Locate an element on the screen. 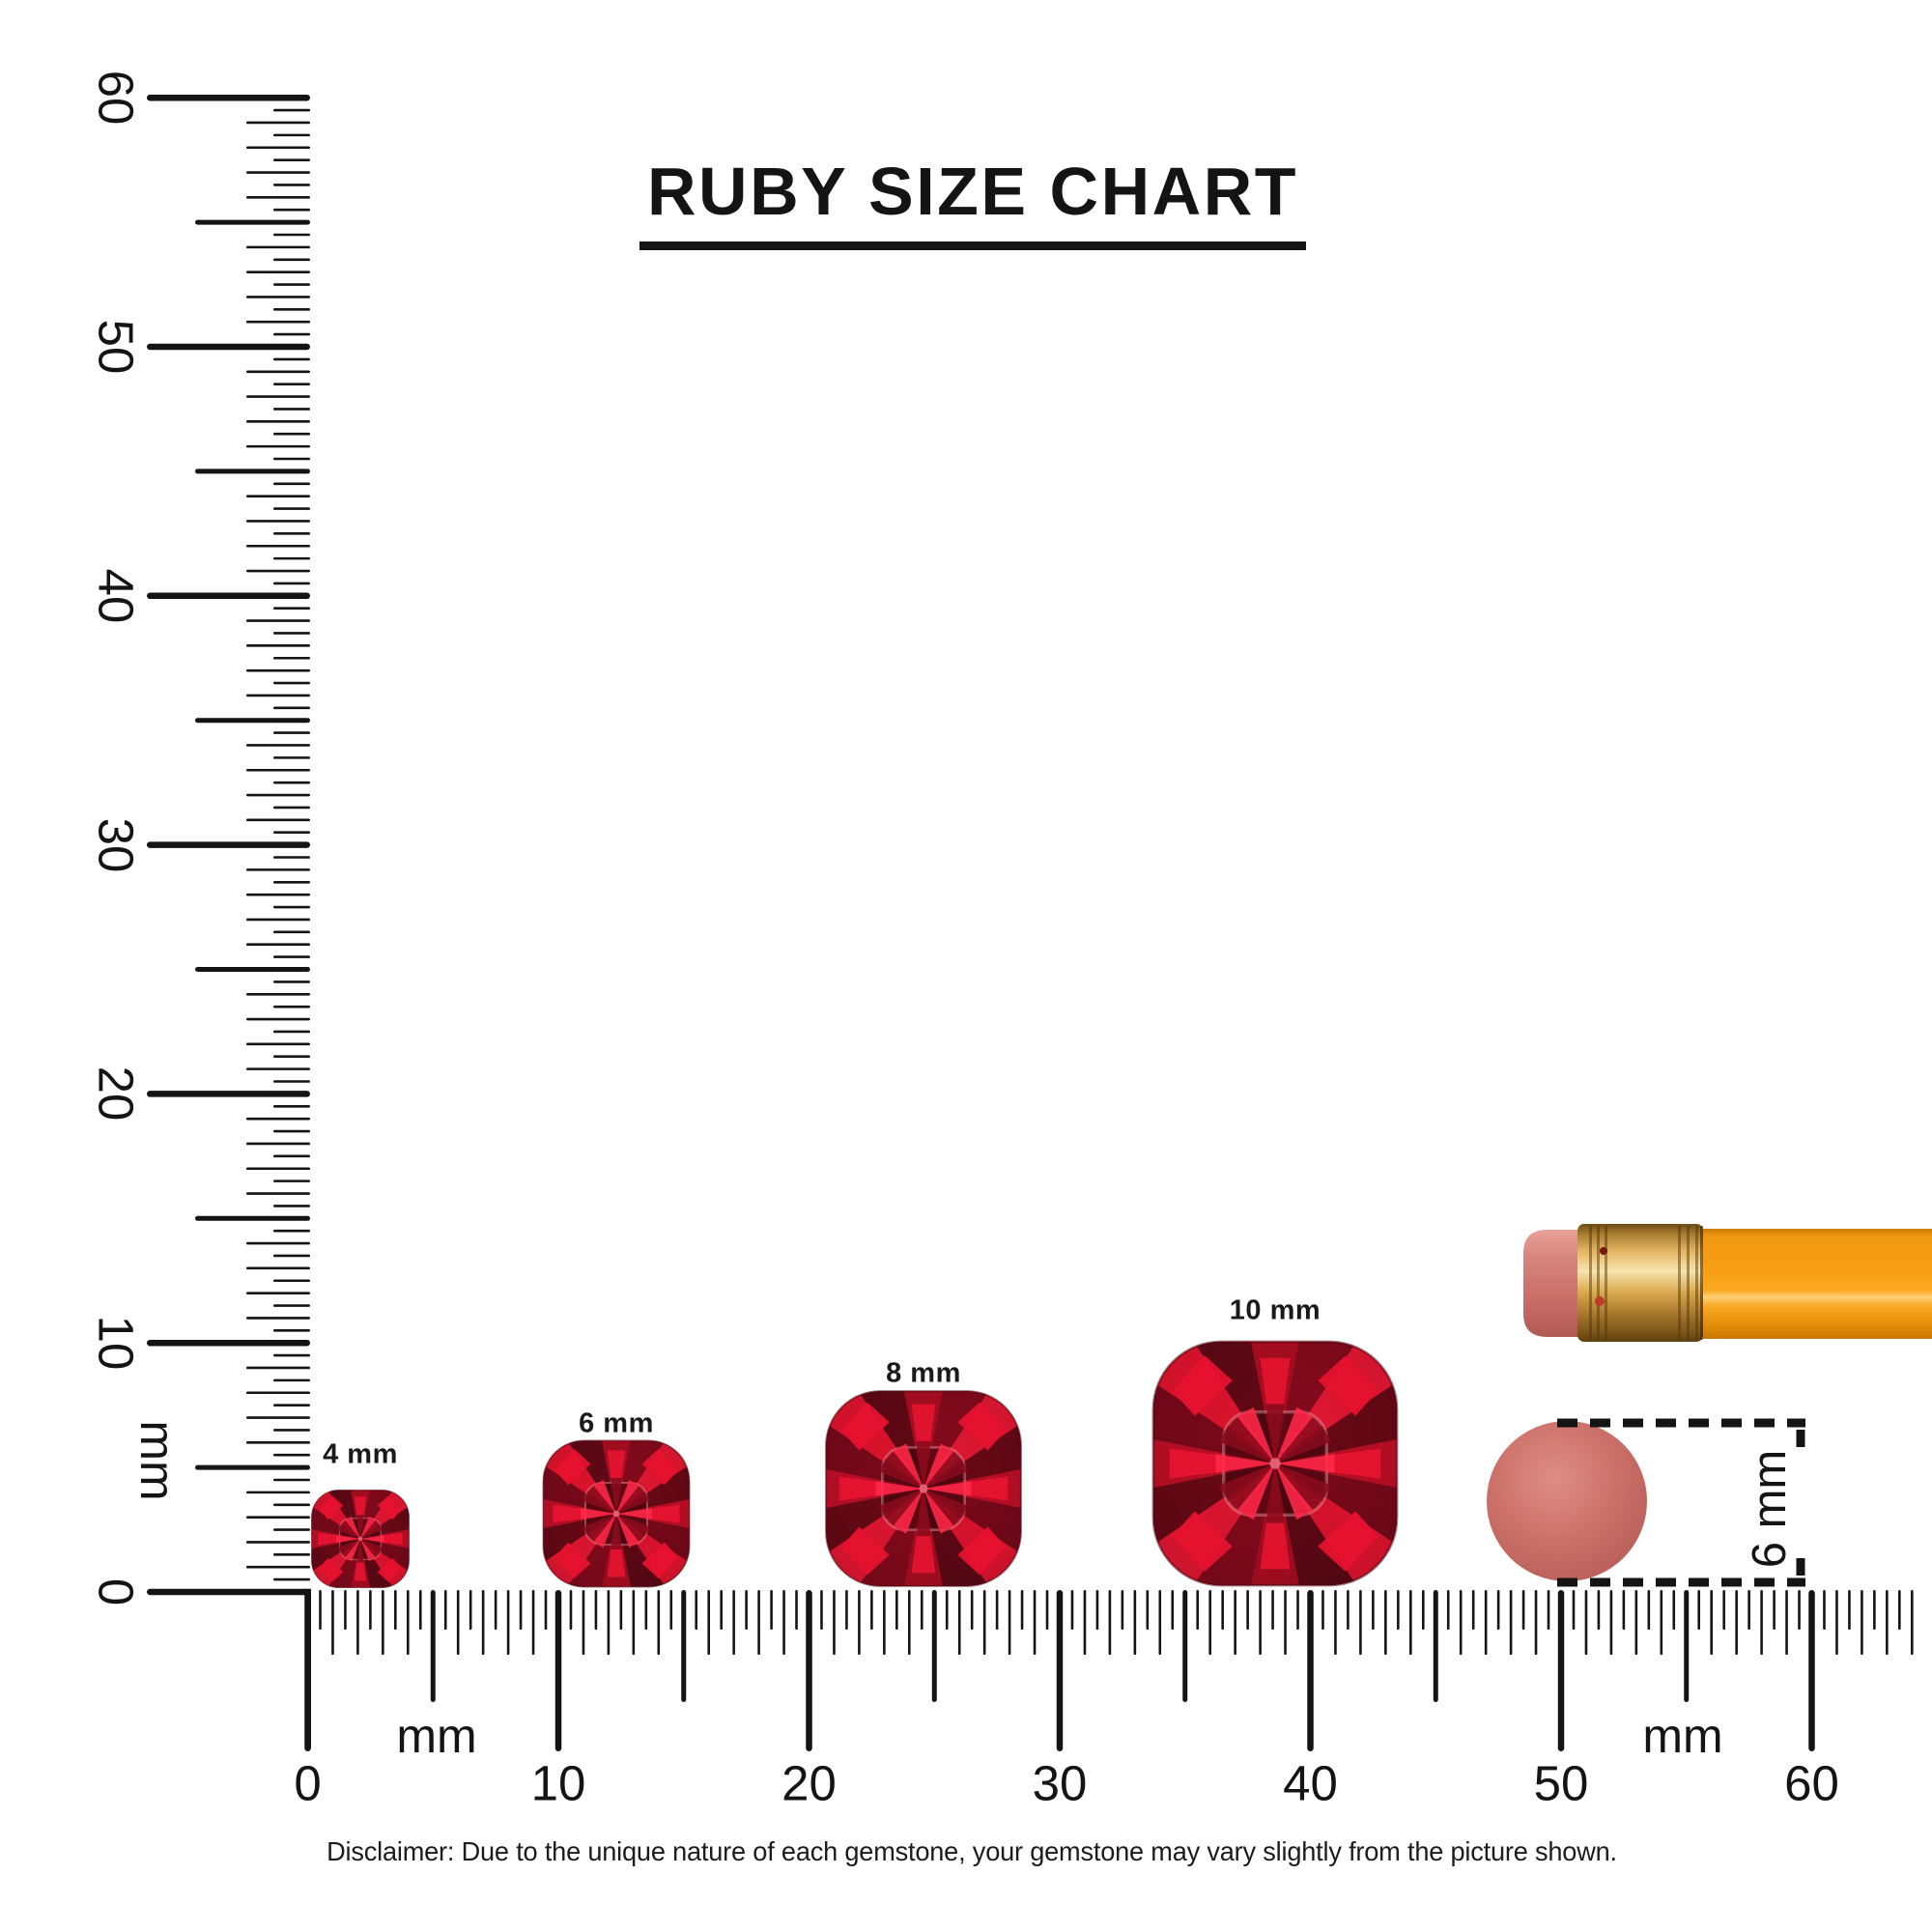 This screenshot has width=1932, height=1932. horizontal-ruler-number-60: 60 is located at coordinates (1811, 1783).